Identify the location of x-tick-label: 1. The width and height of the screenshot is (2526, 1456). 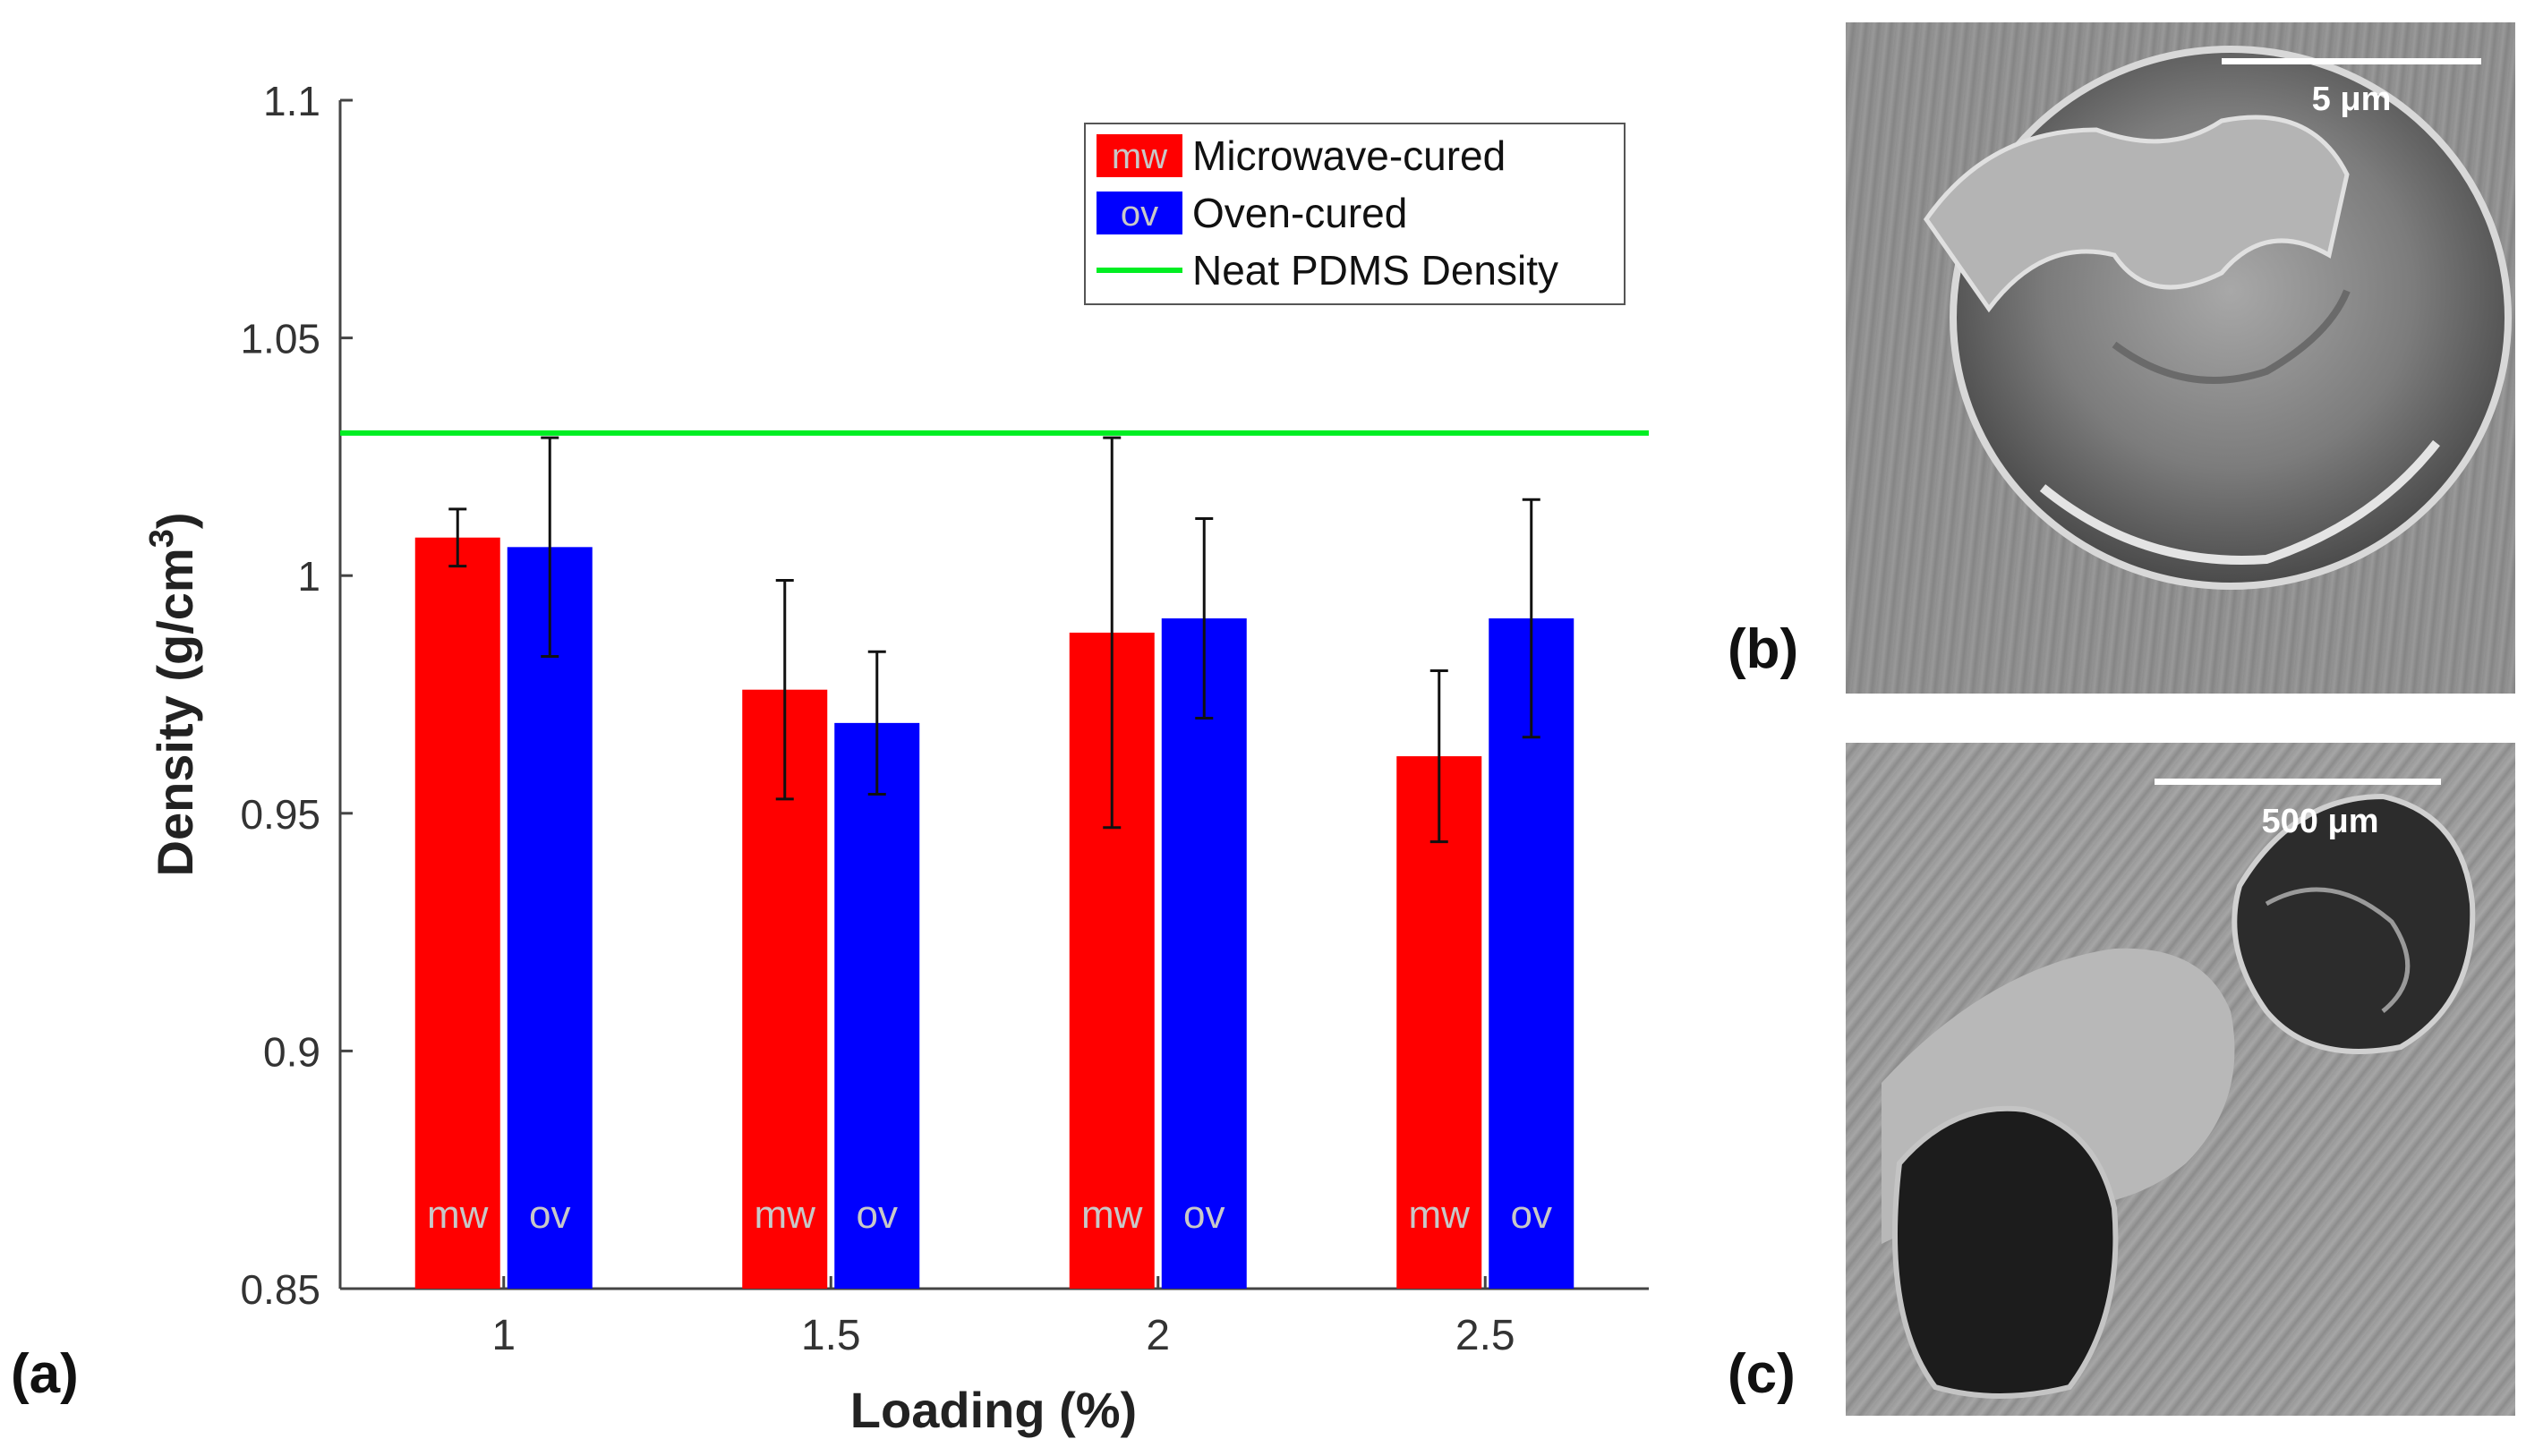
(504, 1335).